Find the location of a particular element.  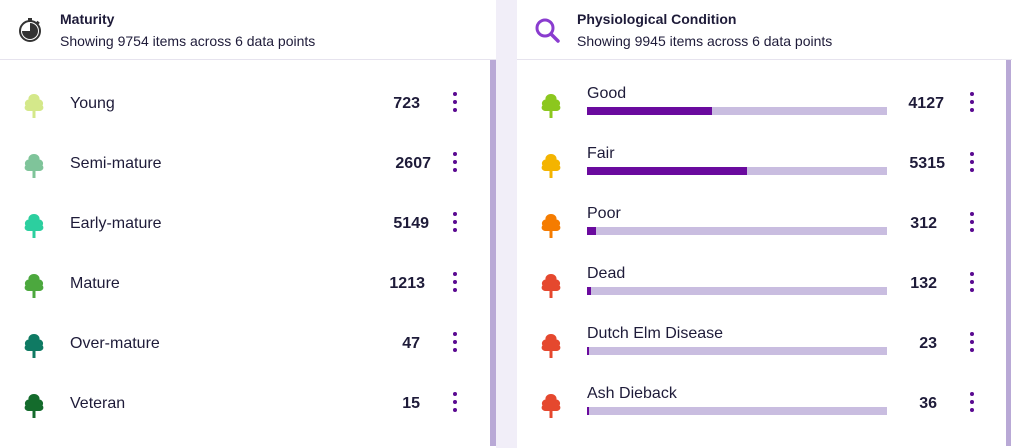

row-label: Over-mature is located at coordinates (115, 343).